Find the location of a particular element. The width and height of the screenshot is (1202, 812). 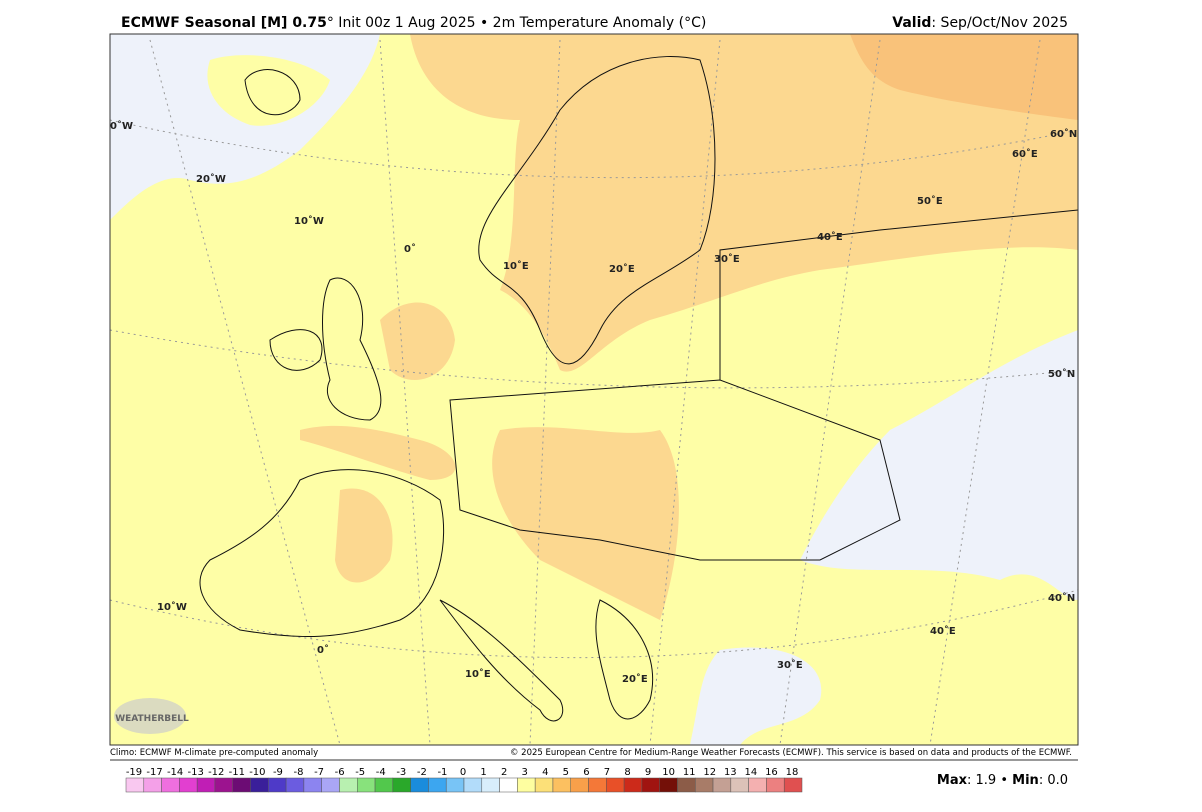

graticule-label: 50˚E is located at coordinates (930, 201).